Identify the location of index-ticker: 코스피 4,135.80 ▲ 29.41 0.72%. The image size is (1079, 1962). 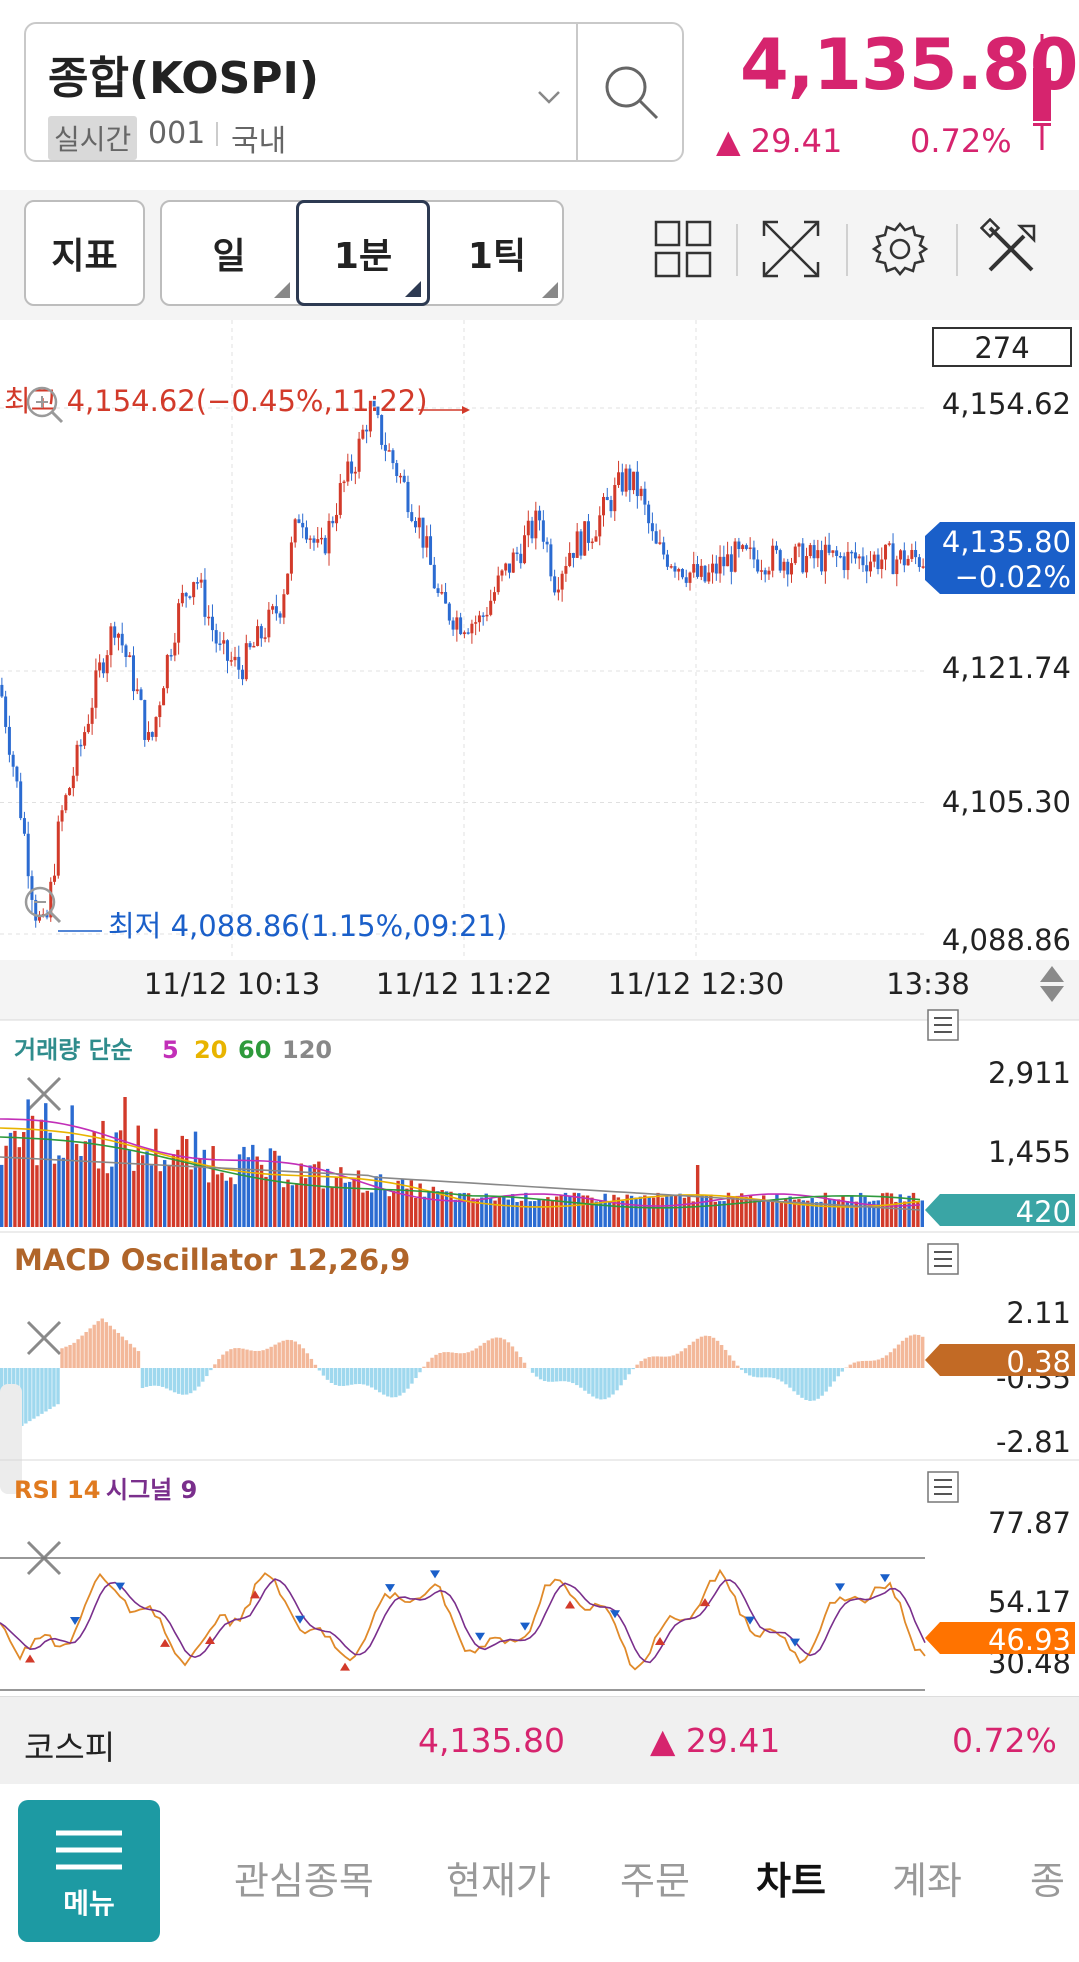
(539, 1740).